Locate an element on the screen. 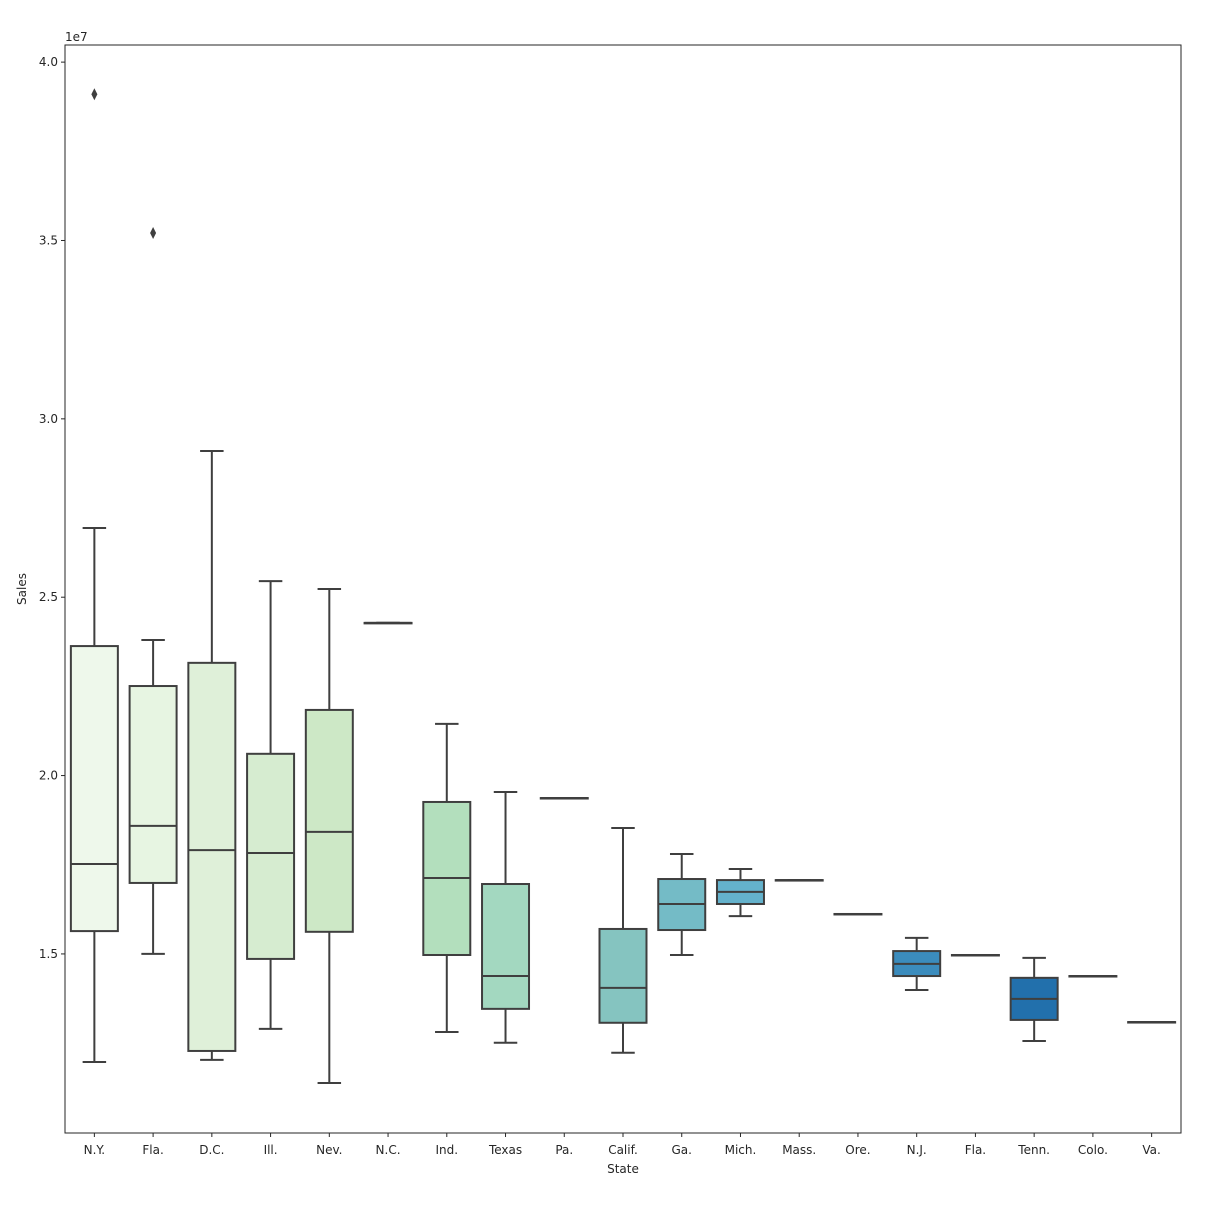 This screenshot has height=1206, width=1228. y-tick-label: 2.5 is located at coordinates (48, 597).